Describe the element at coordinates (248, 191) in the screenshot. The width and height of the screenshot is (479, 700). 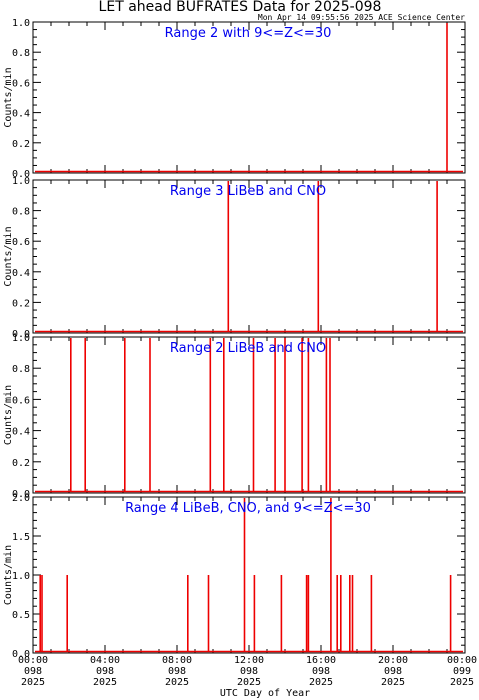
I see `panel-label: Range 3 LiBeB and CNO` at that location.